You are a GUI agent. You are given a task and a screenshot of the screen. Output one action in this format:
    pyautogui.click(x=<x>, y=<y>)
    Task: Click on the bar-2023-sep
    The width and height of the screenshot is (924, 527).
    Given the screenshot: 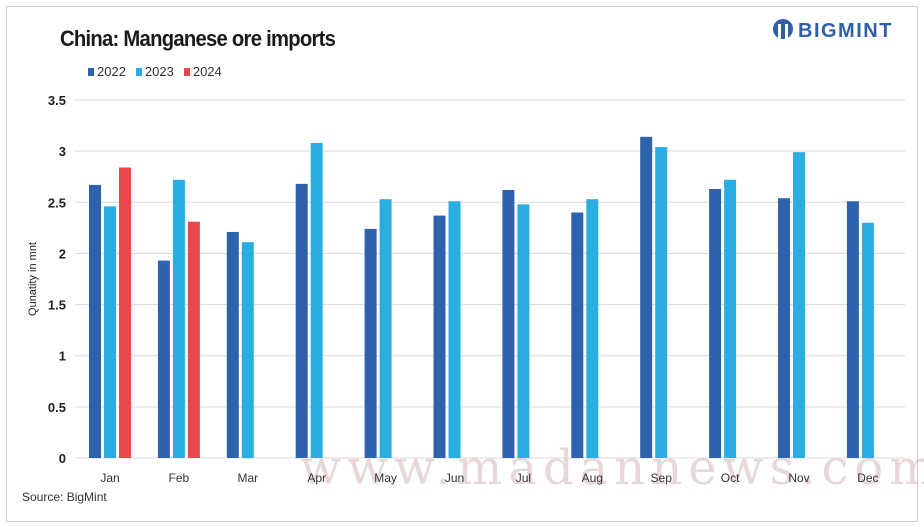 What is the action you would take?
    pyautogui.click(x=661, y=302)
    